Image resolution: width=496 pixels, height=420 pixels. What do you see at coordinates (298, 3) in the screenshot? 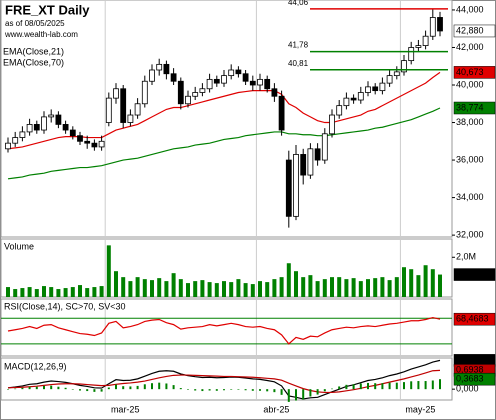
I see `level-label: 44,06` at bounding box center [298, 3].